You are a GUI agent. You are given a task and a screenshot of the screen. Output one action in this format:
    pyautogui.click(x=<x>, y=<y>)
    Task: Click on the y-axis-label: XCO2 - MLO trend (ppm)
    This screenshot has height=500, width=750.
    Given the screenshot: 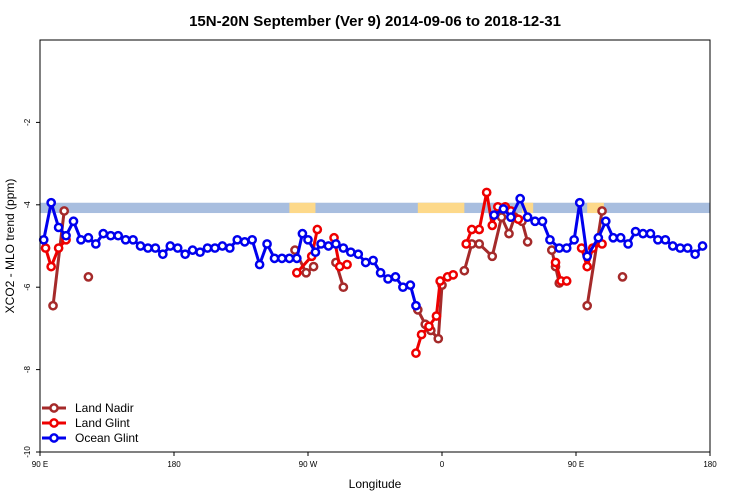 What is the action you would take?
    pyautogui.click(x=10, y=246)
    